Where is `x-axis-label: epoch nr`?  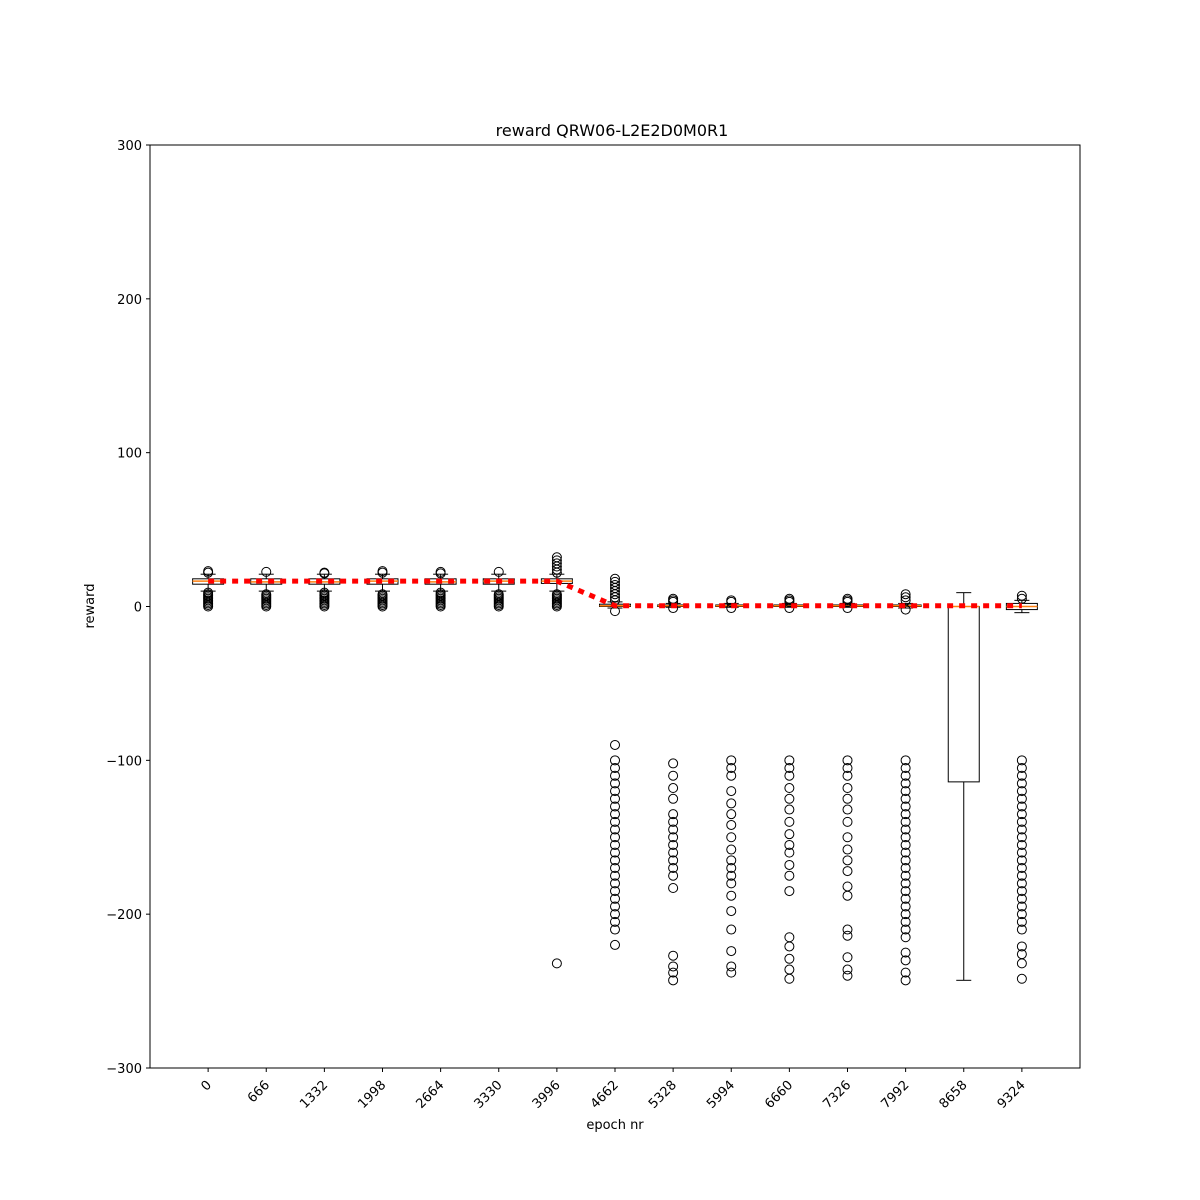
x-axis-label: epoch nr is located at coordinates (615, 1125).